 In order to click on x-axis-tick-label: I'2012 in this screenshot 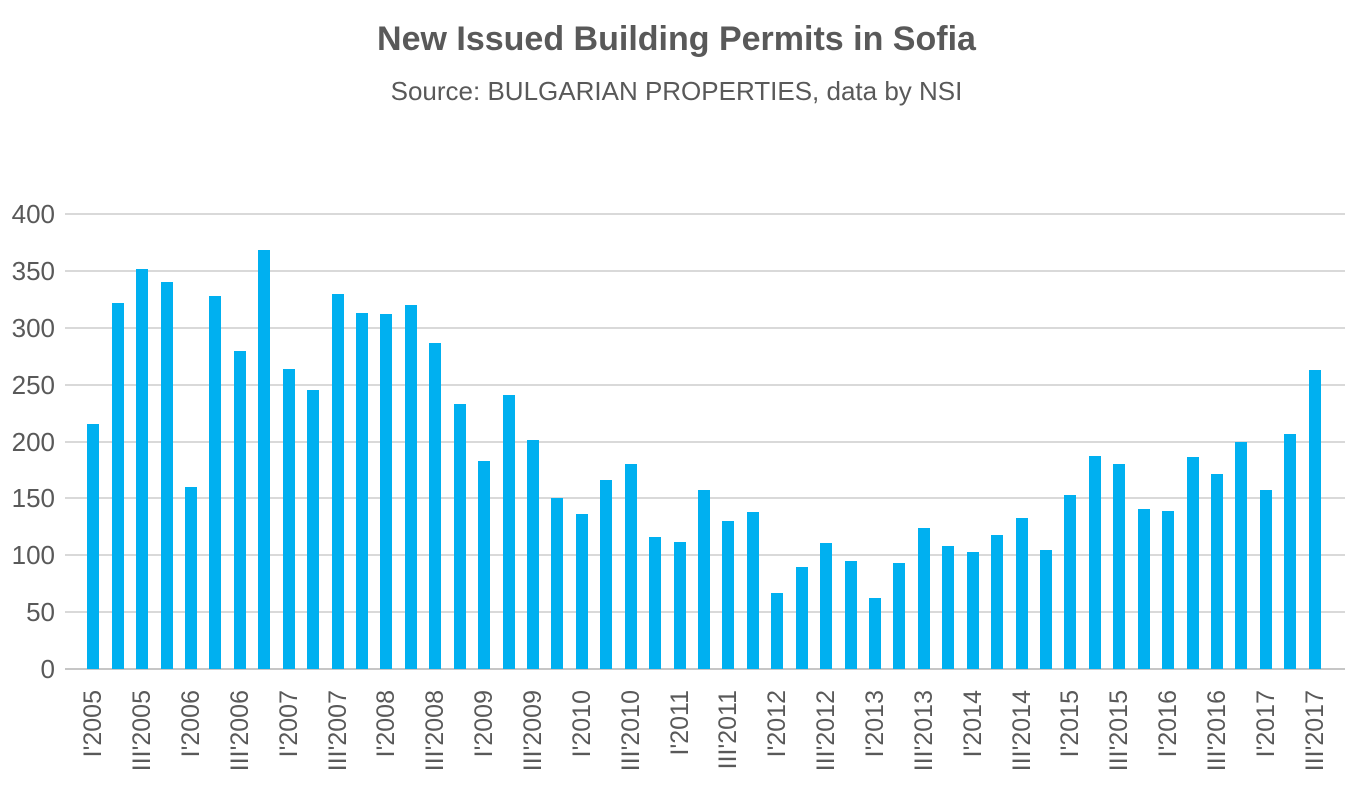, I will do `click(777, 724)`.